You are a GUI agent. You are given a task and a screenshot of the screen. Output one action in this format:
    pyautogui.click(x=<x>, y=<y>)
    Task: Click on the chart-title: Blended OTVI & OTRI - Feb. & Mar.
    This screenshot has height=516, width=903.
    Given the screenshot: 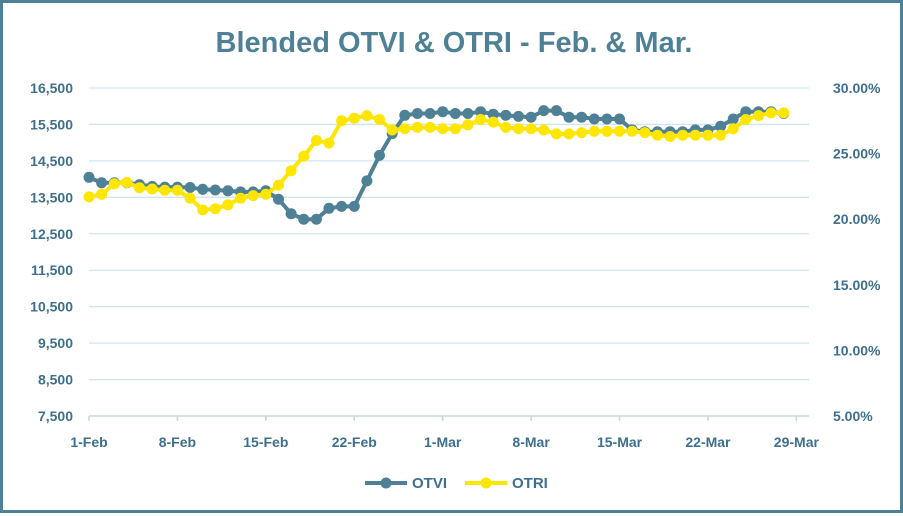 What is the action you would take?
    pyautogui.click(x=454, y=43)
    